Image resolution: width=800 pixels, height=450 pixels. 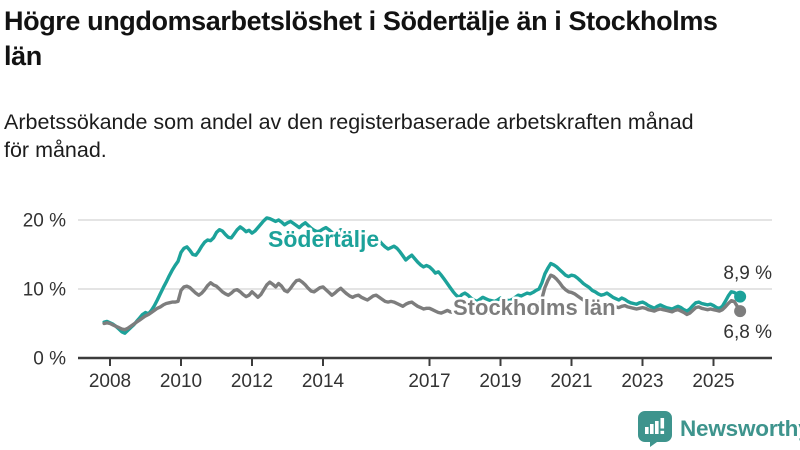 What do you see at coordinates (534, 307) in the screenshot?
I see `series-label-stockholms-lan: Stockholms län` at bounding box center [534, 307].